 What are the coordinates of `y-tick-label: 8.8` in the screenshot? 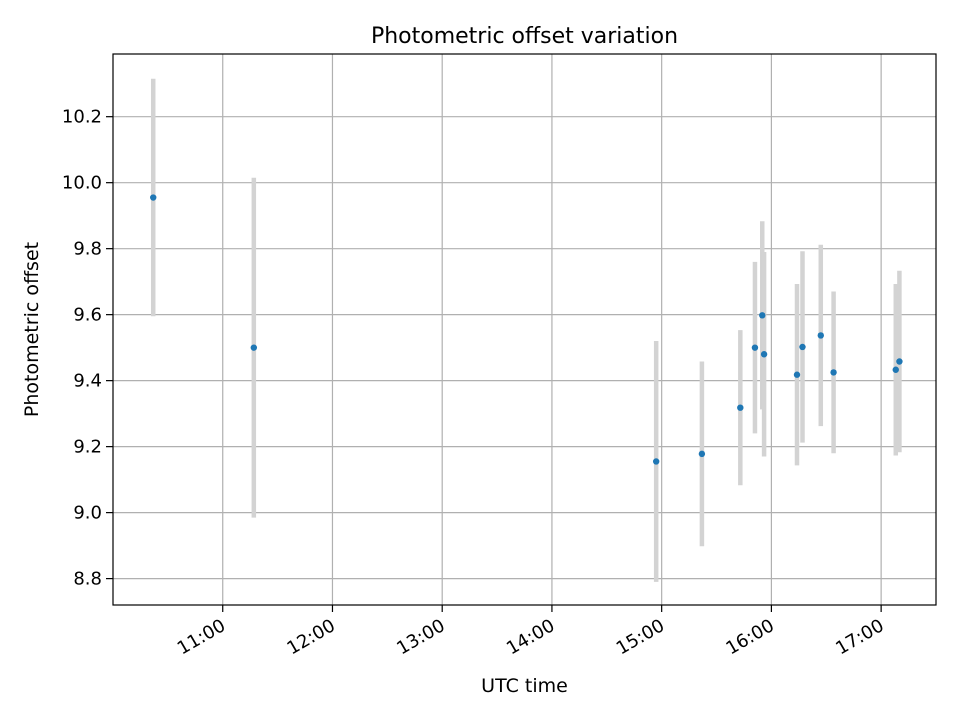 It's located at (87, 579).